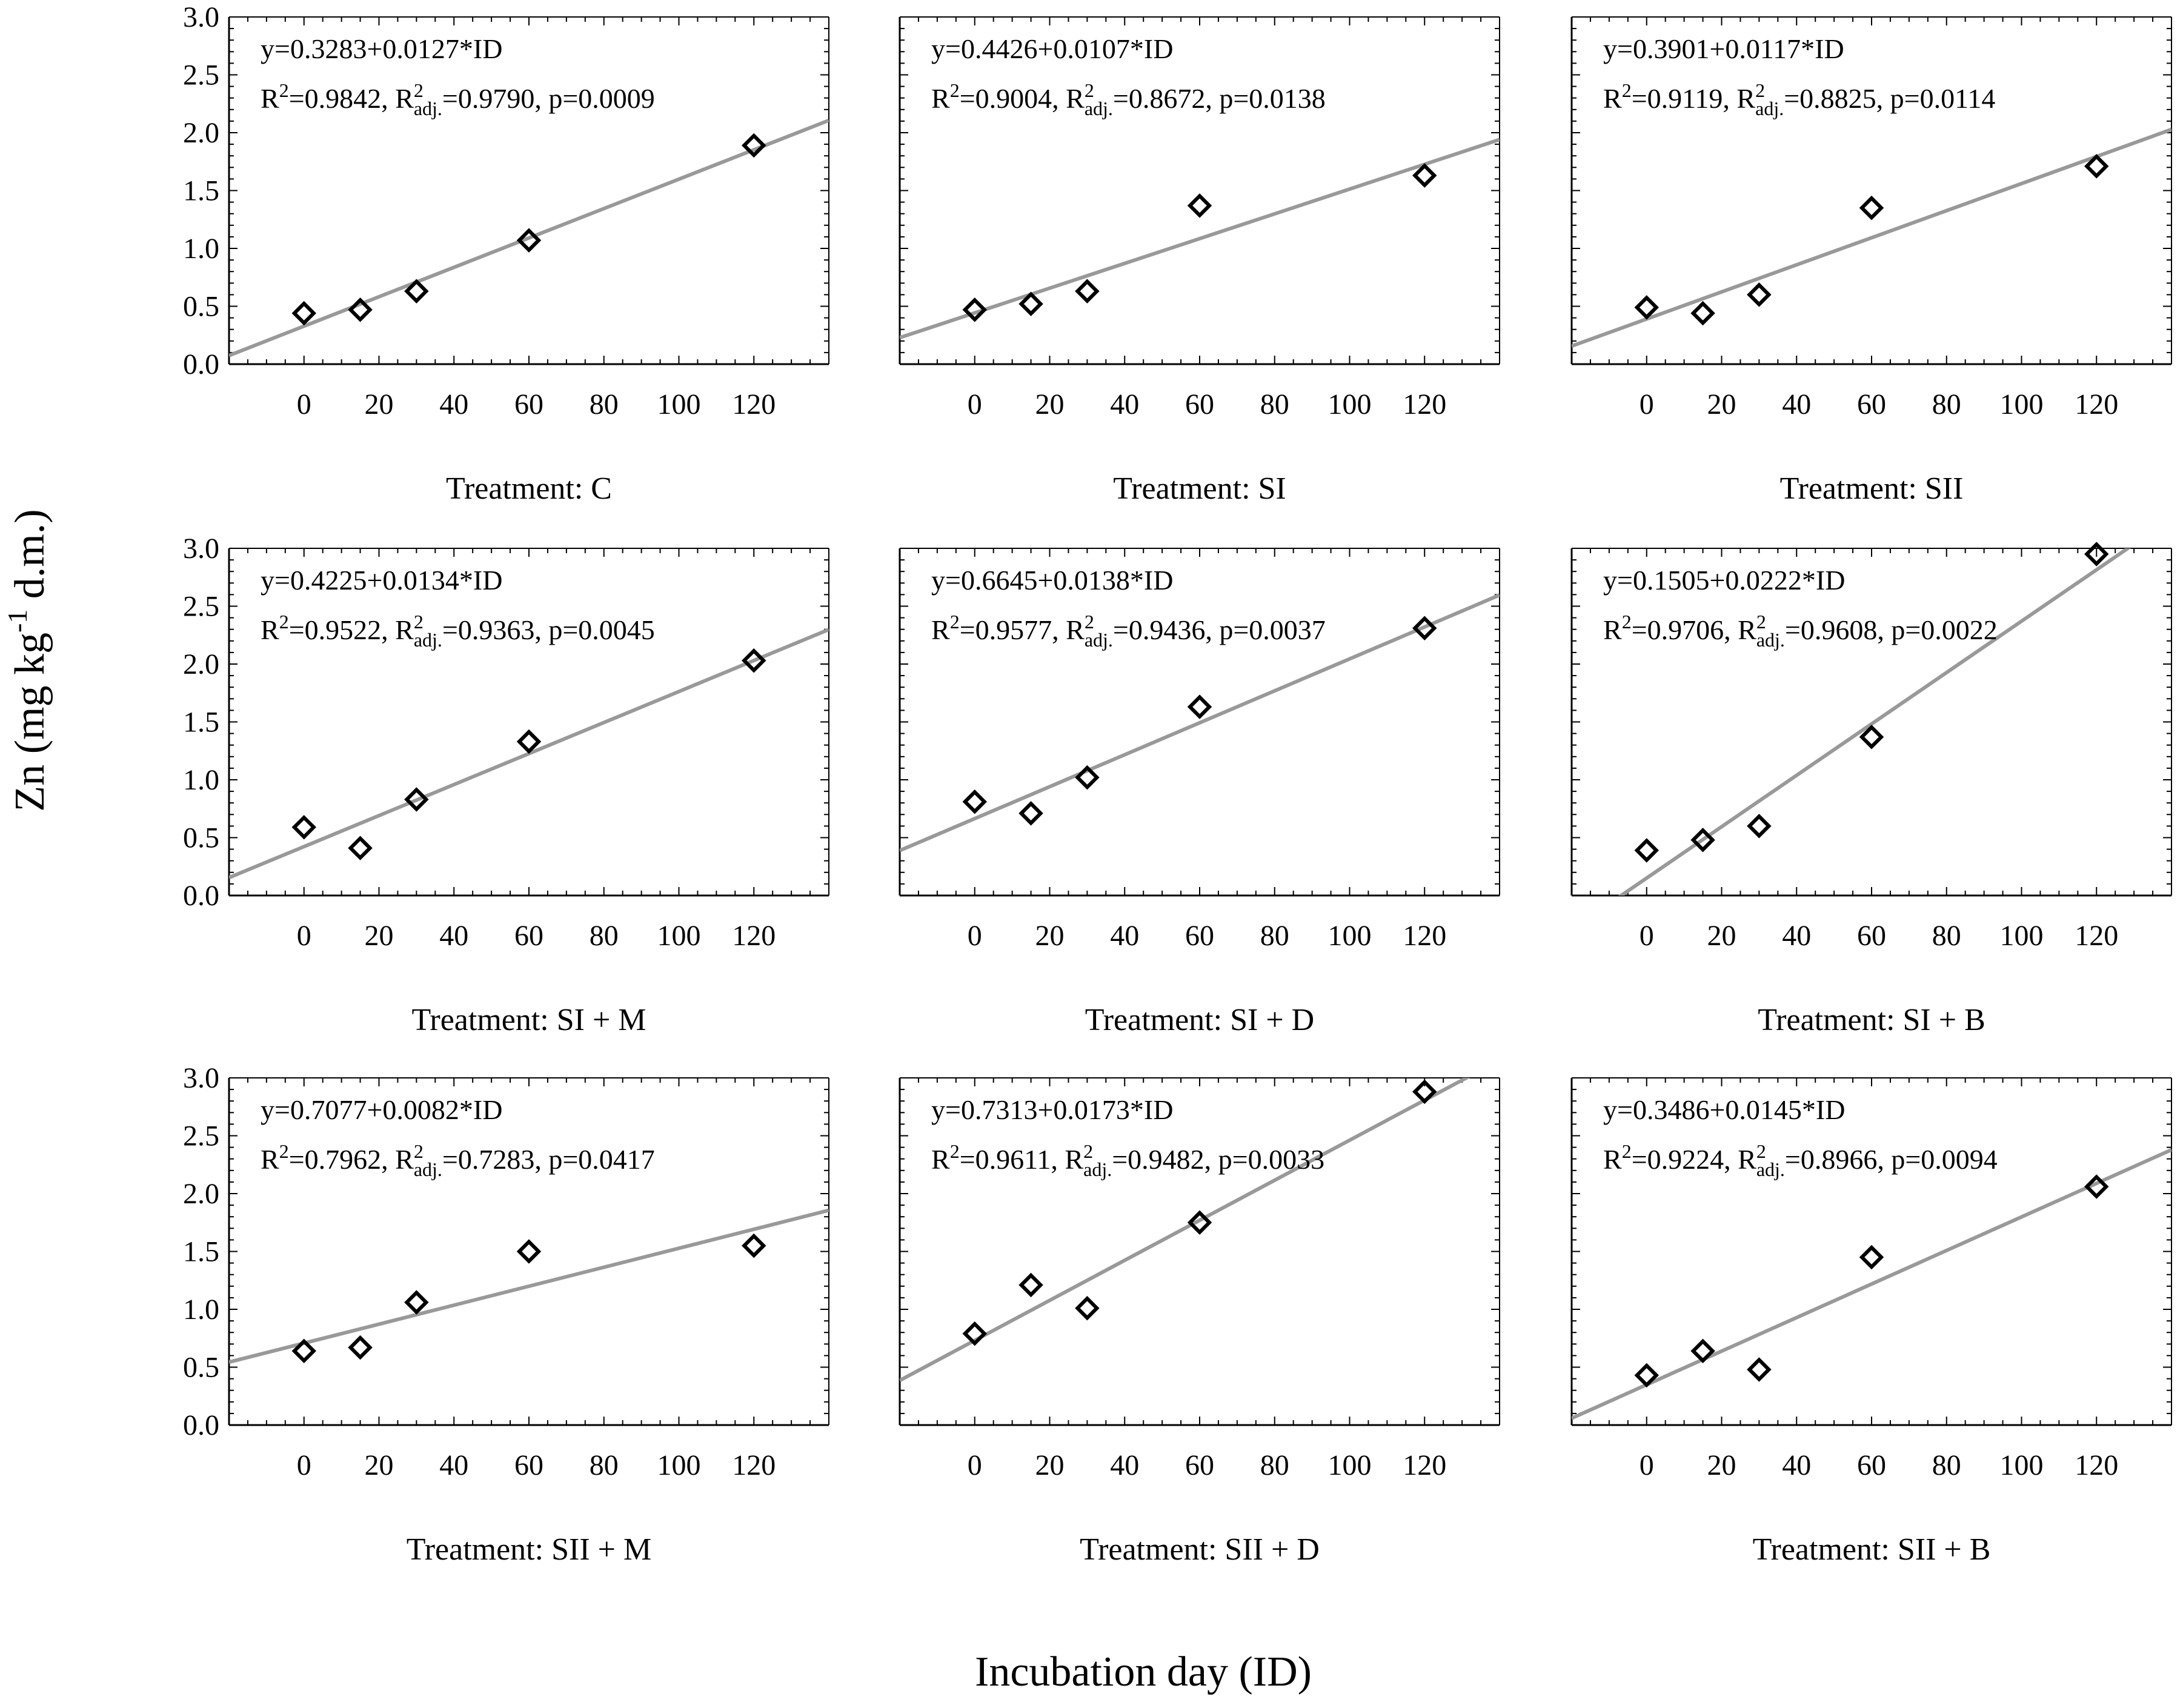  Describe the element at coordinates (1200, 1549) in the screenshot. I see `panel-label: Treatment: SII + D` at that location.